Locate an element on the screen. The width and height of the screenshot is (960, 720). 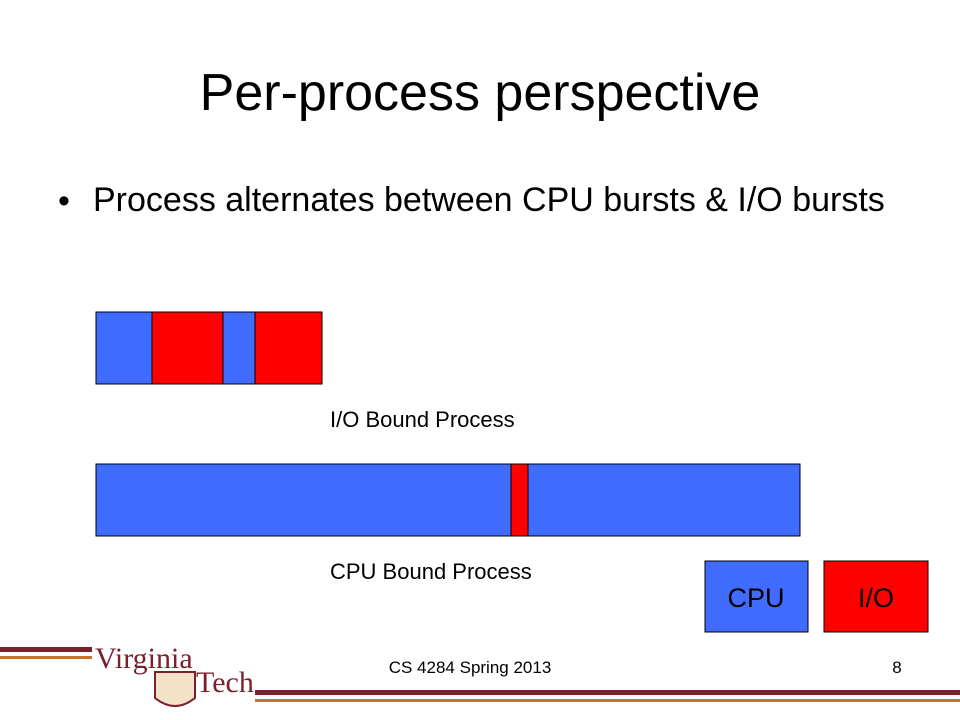
legend-io is located at coordinates (876, 596).